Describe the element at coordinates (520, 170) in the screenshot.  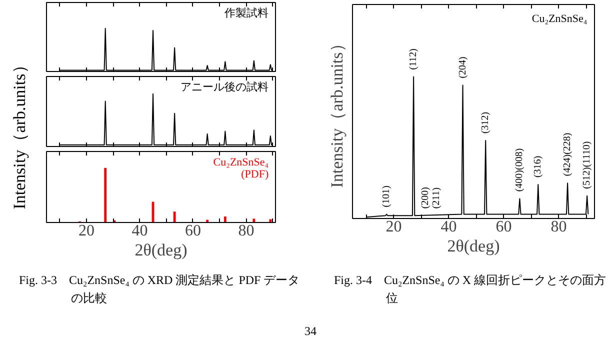
I see `annotation: (400)(008)` at that location.